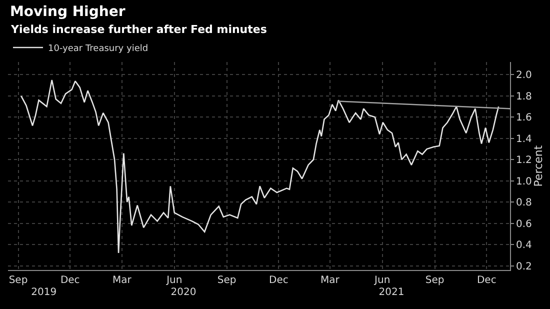 The width and height of the screenshot is (550, 309). Describe the element at coordinates (524, 139) in the screenshot. I see `y-tick-label: 1.4` at that location.